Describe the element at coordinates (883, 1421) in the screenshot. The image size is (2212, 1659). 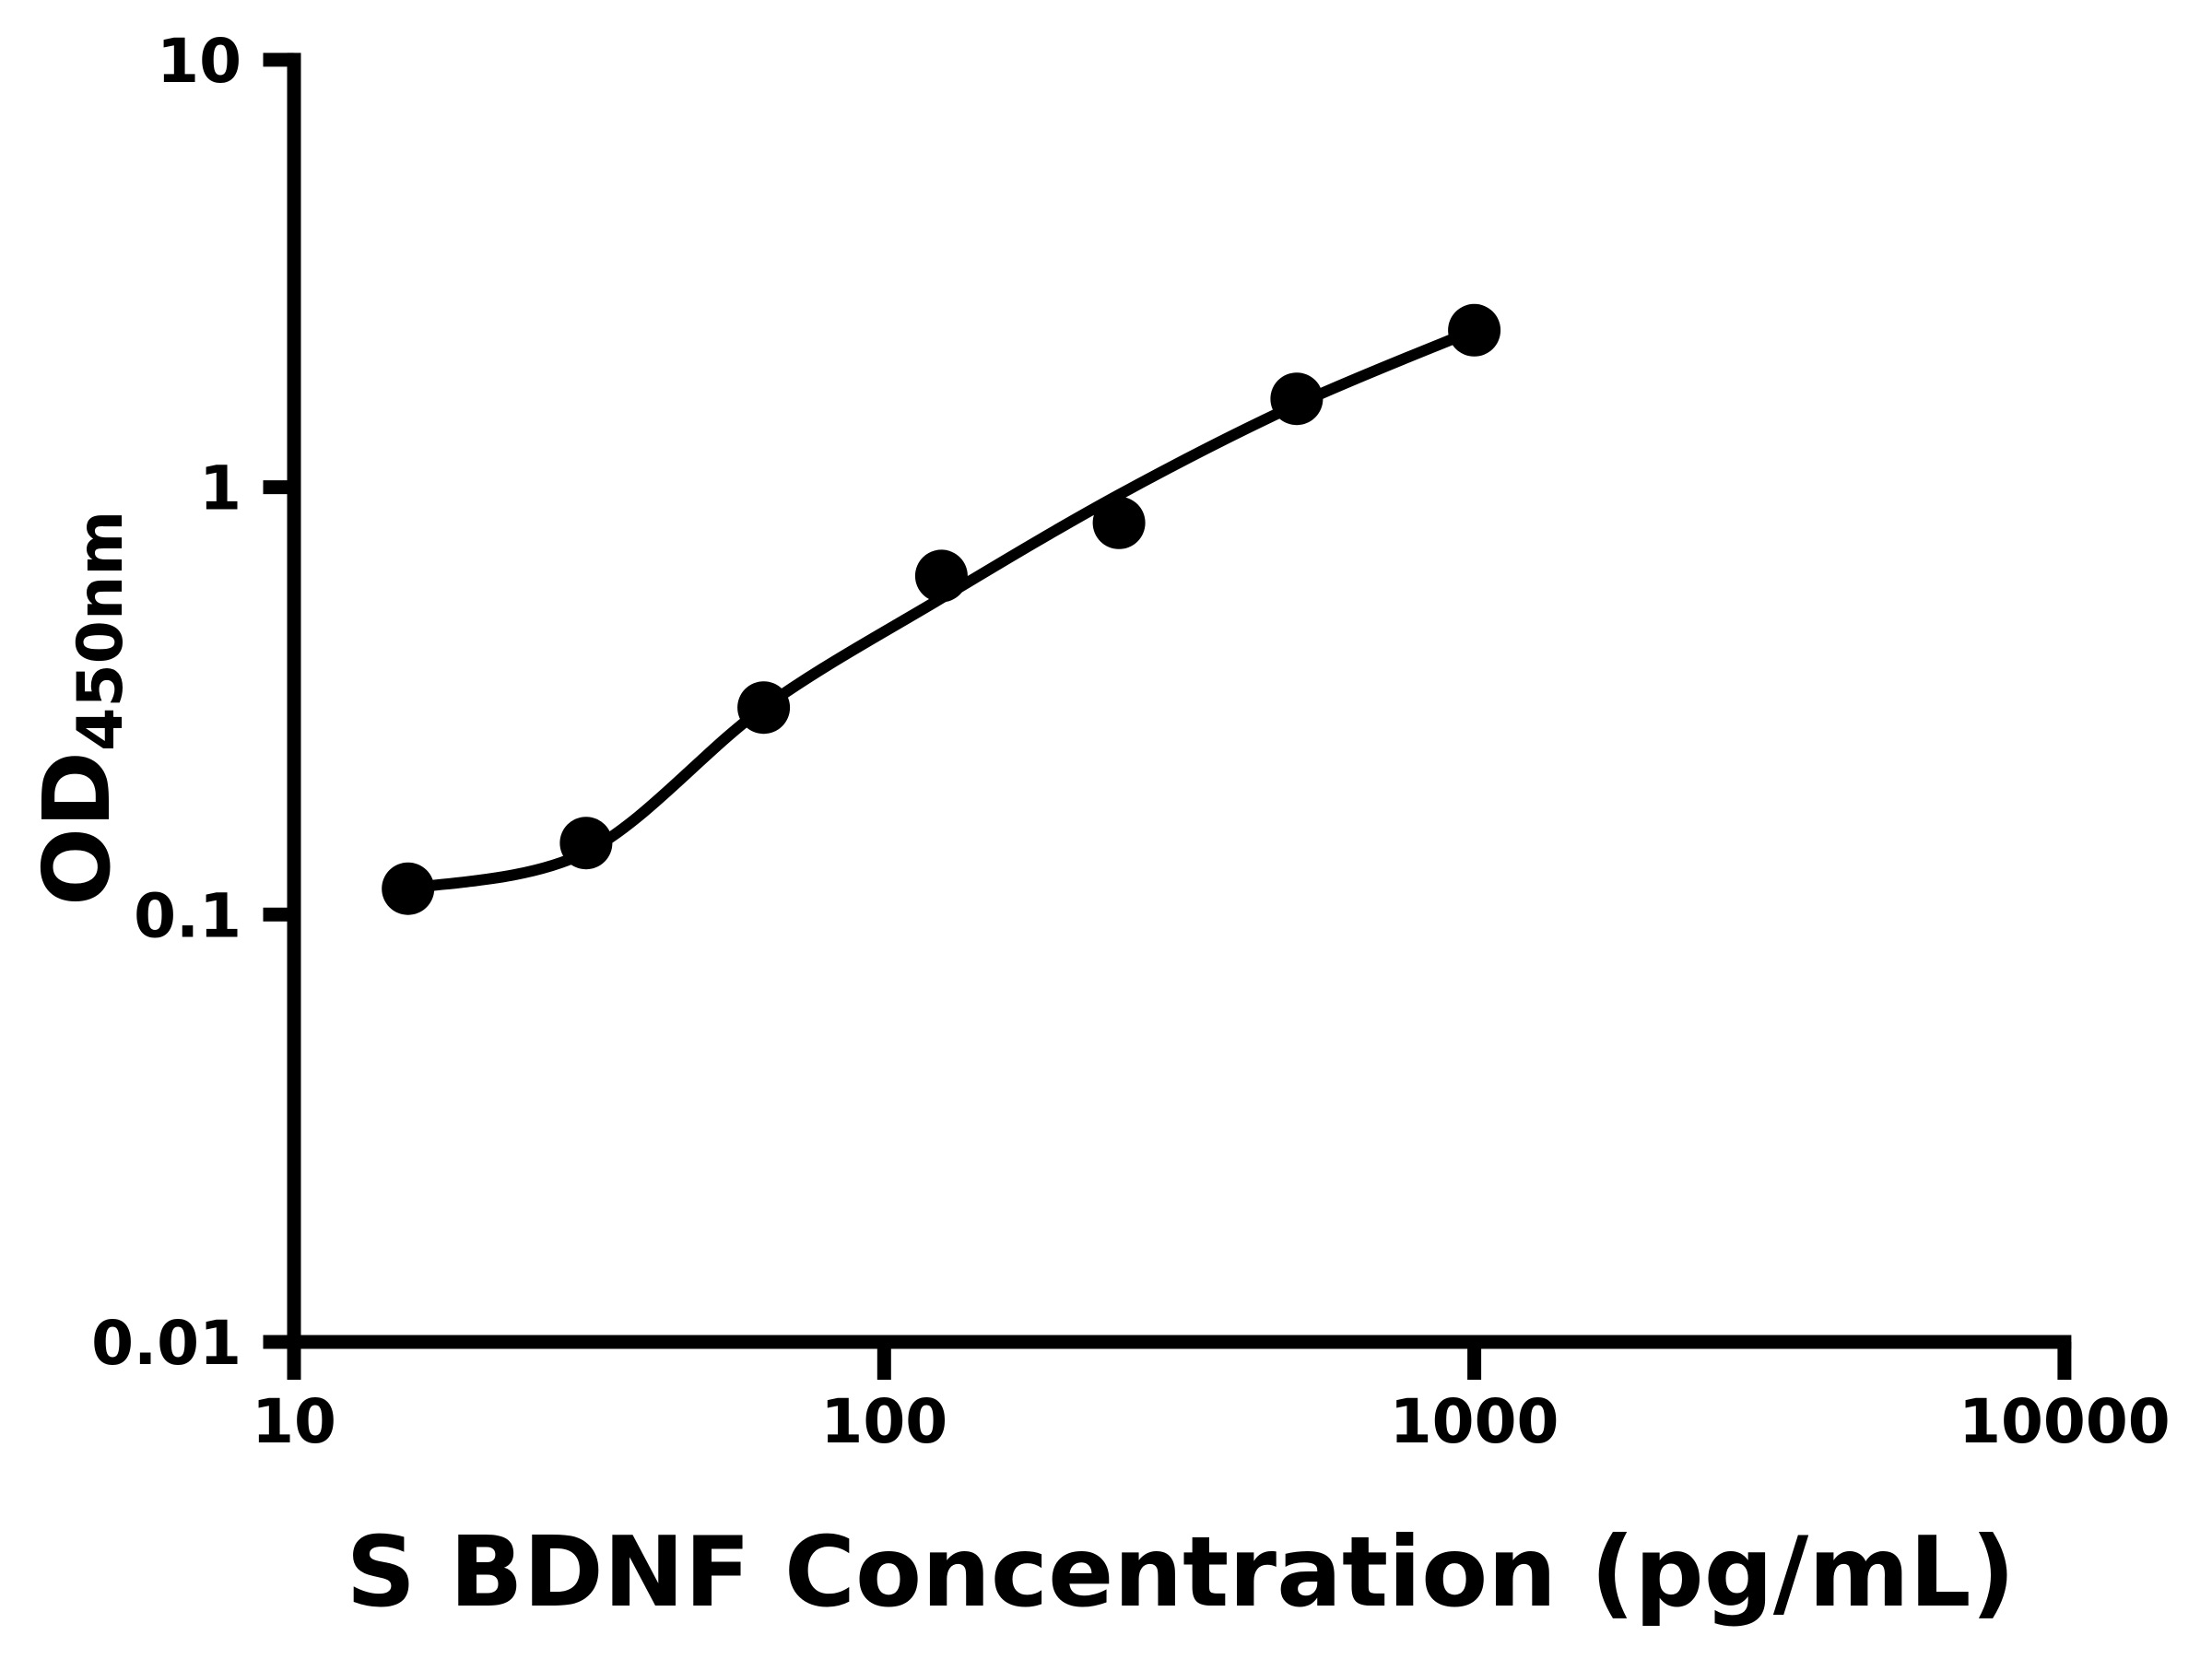
I see `x-tick-label: 100` at that location.